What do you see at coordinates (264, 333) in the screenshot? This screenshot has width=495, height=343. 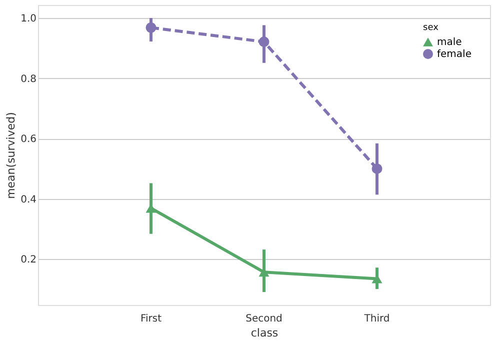 I see `x-axis-title: class` at bounding box center [264, 333].